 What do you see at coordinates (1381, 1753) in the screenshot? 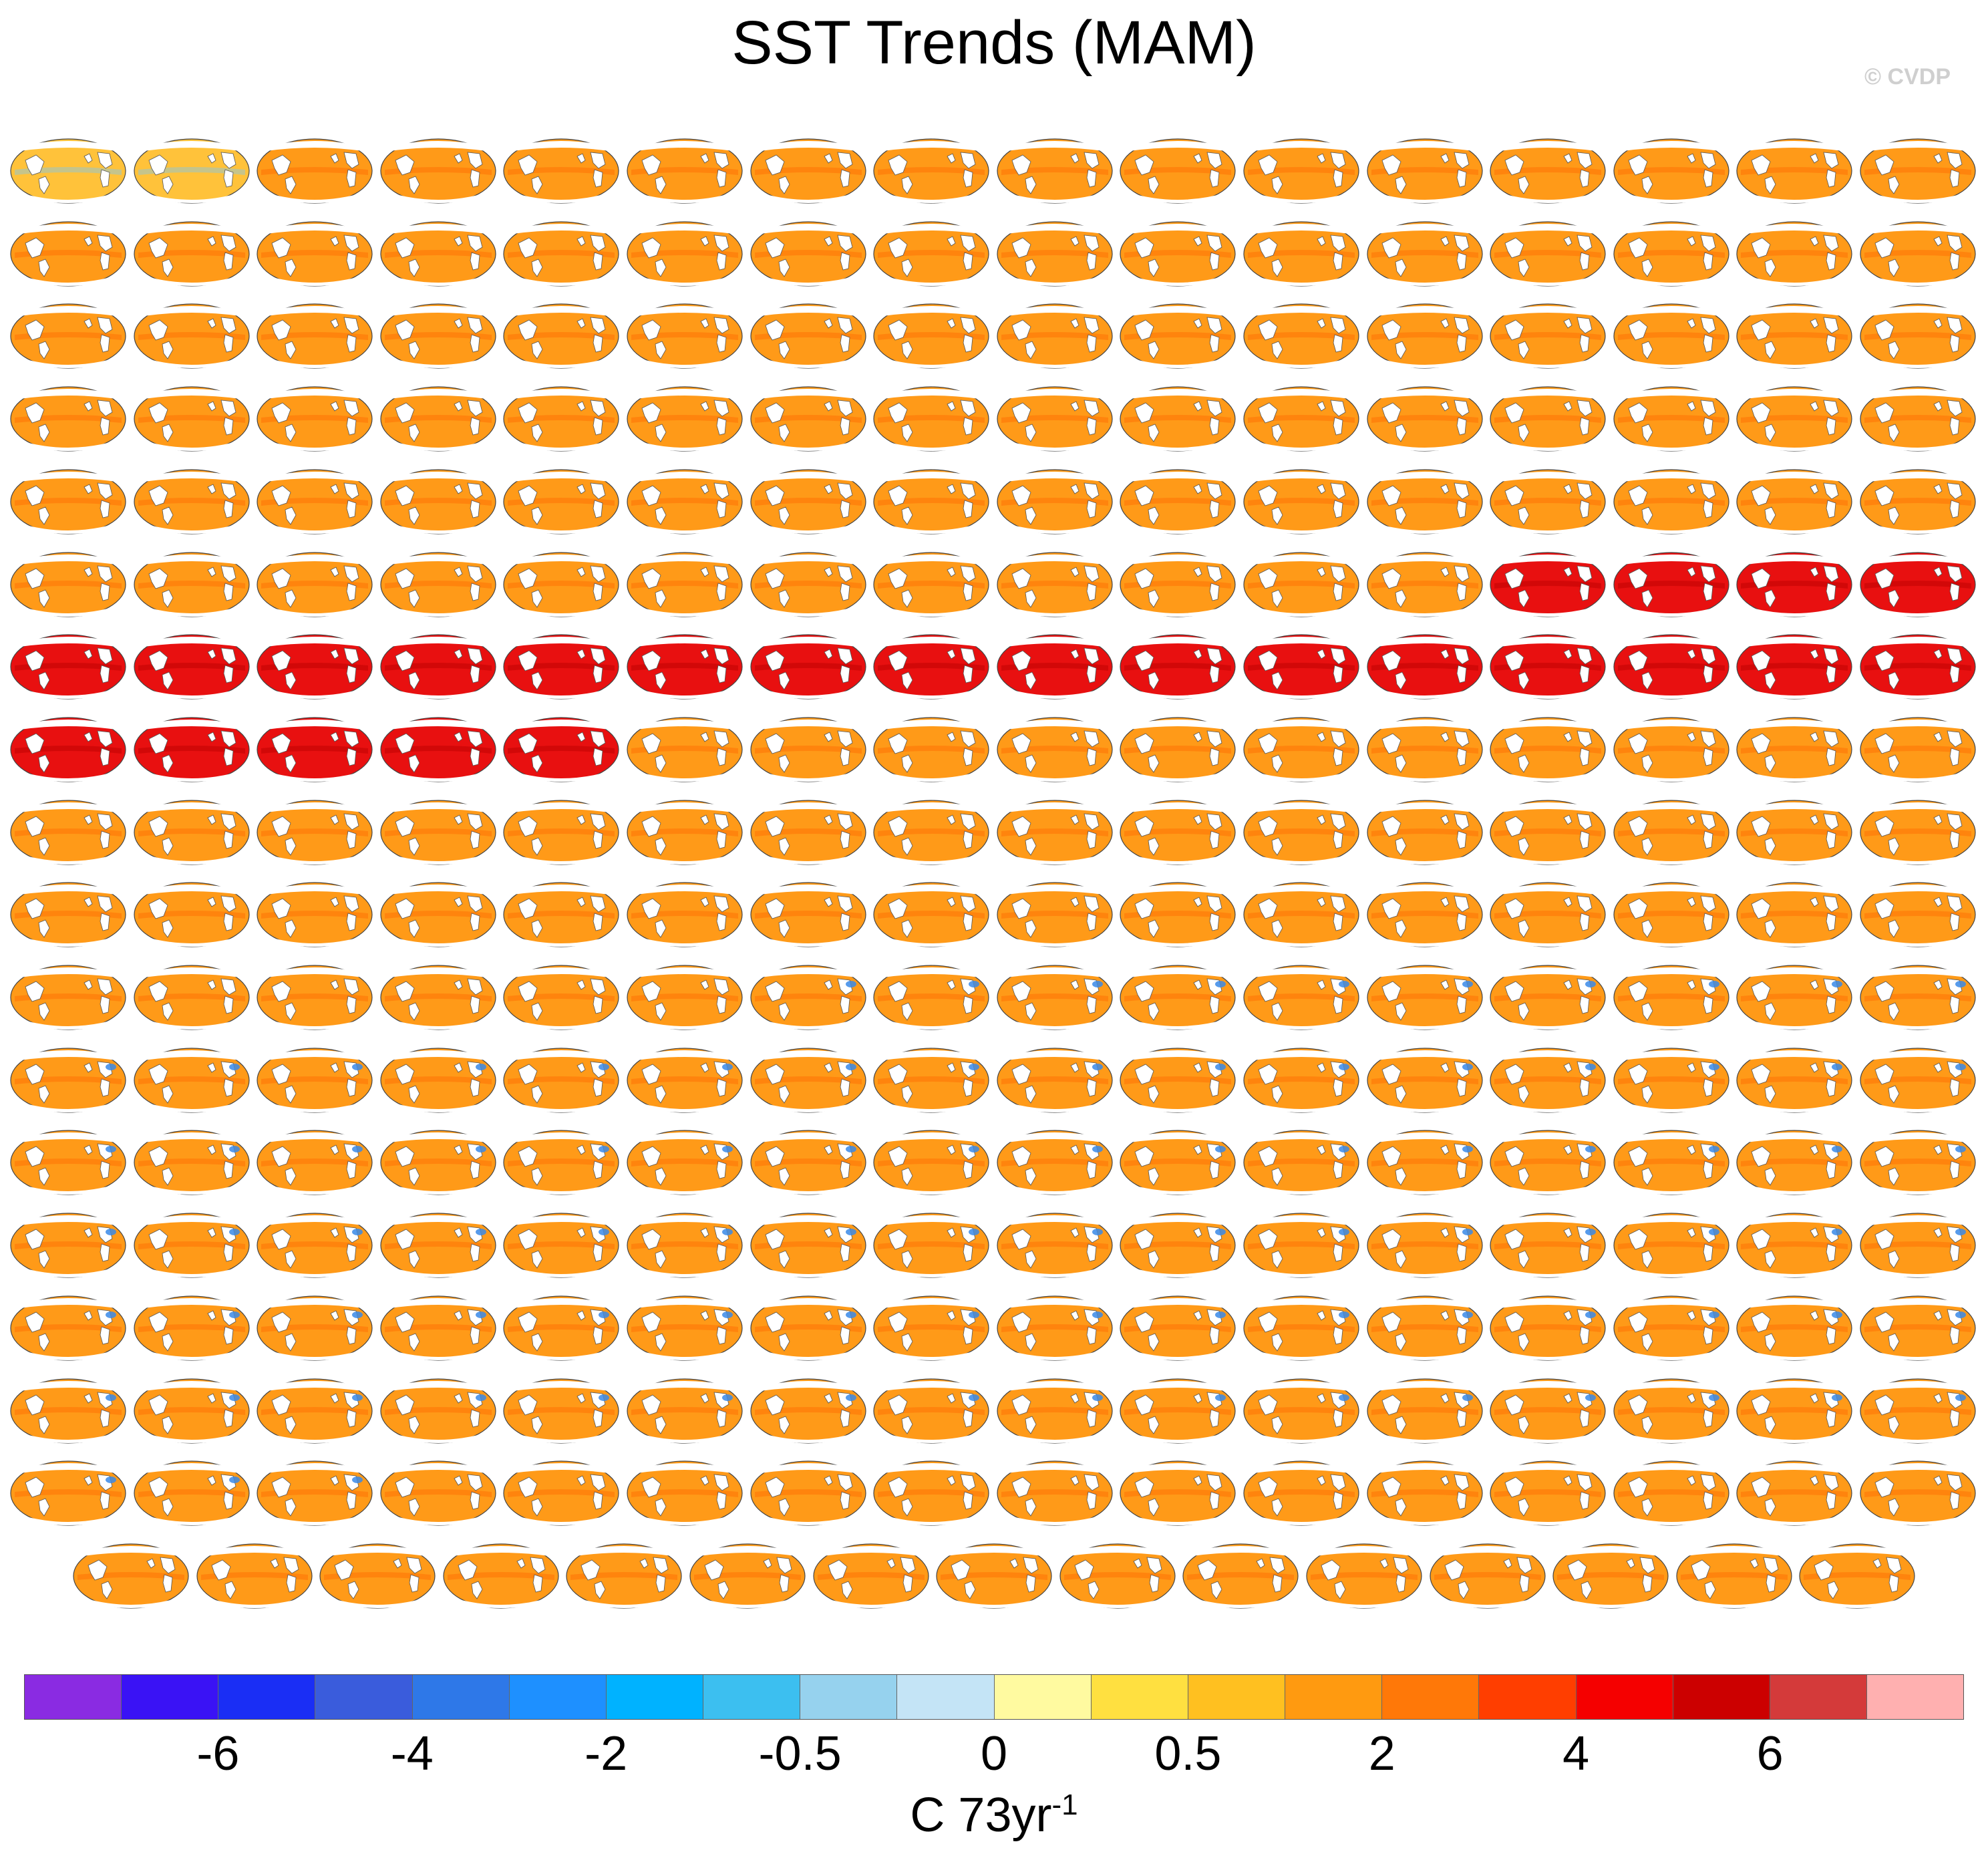
I see `colorbar-tick-label: 2` at bounding box center [1381, 1753].